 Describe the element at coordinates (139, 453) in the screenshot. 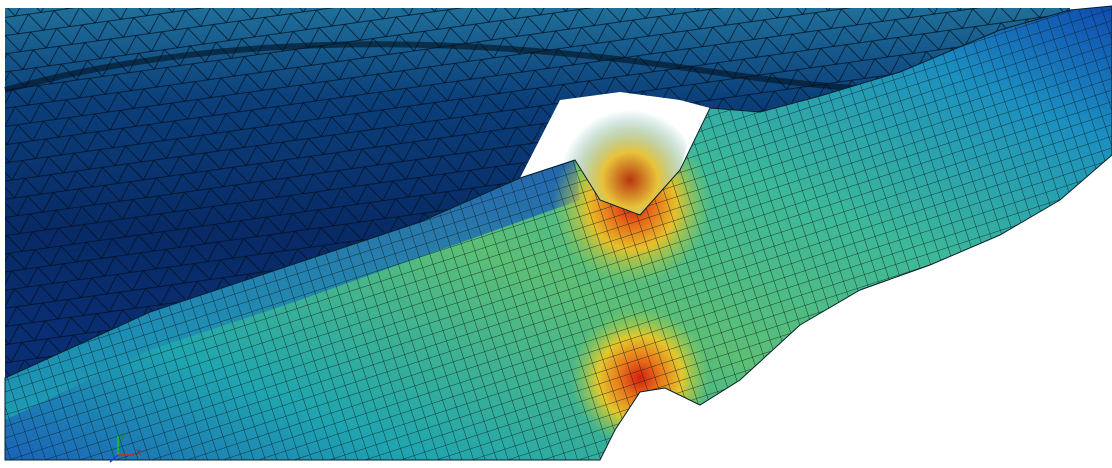

I see `triad-x-label: x` at that location.